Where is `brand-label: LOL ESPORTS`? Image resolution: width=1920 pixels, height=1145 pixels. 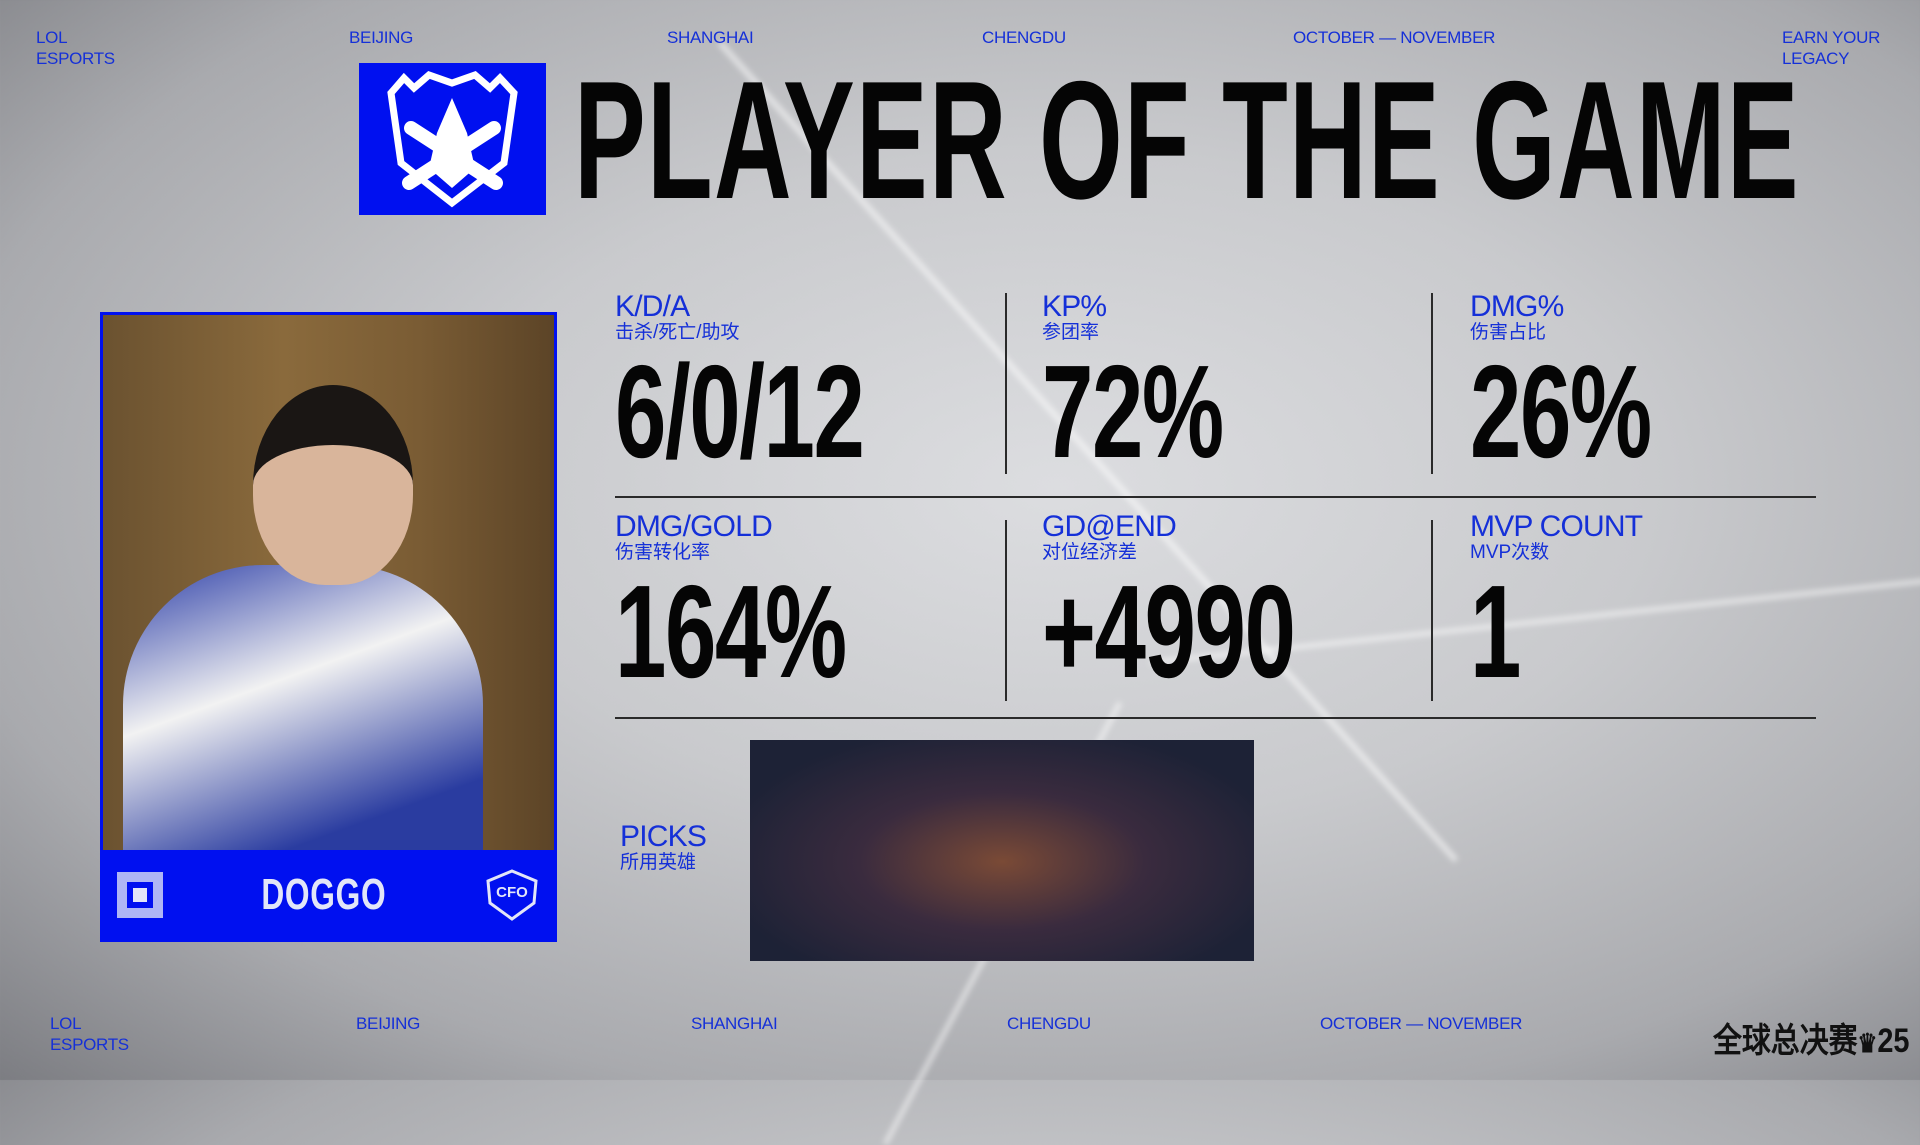
brand-label: LOL ESPORTS is located at coordinates (75, 48).